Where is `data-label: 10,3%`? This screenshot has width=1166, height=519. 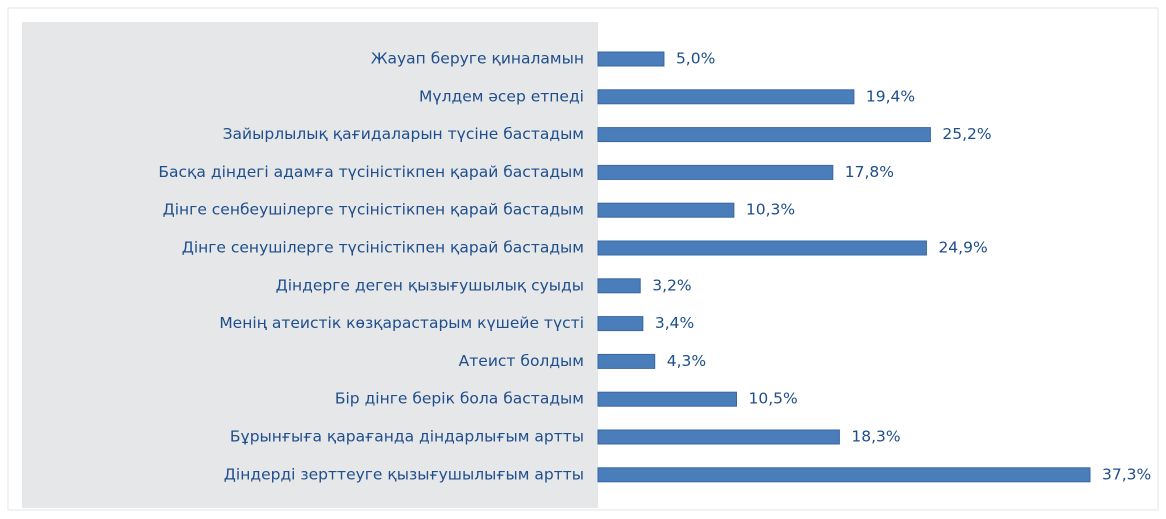 data-label: 10,3% is located at coordinates (770, 210).